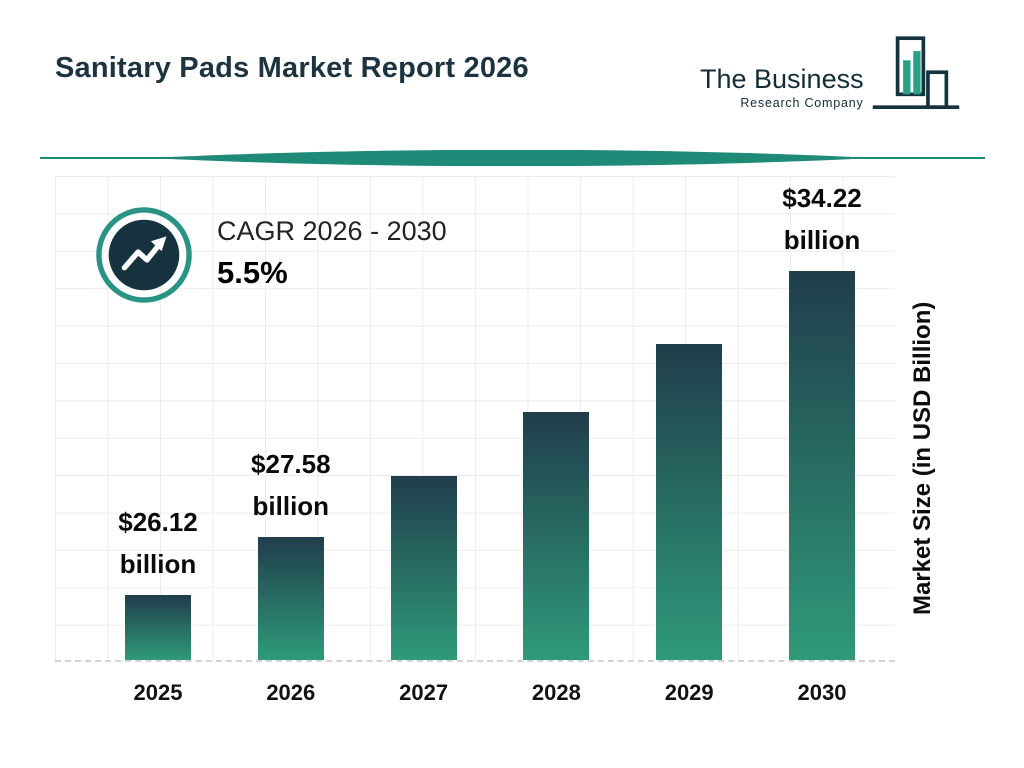 The height and width of the screenshot is (768, 1024). I want to click on divider, so click(512, 158).